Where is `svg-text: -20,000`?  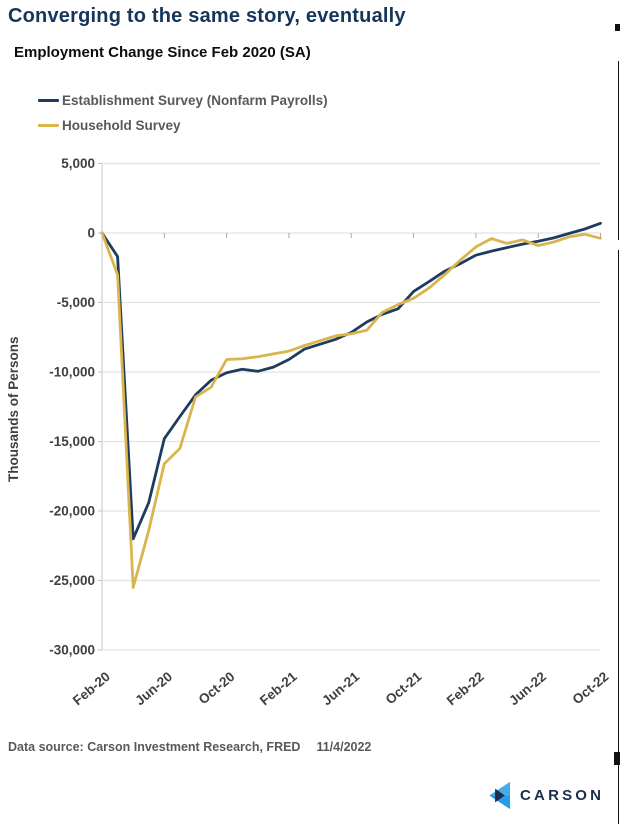
svg-text: -20,000 is located at coordinates (72, 511).